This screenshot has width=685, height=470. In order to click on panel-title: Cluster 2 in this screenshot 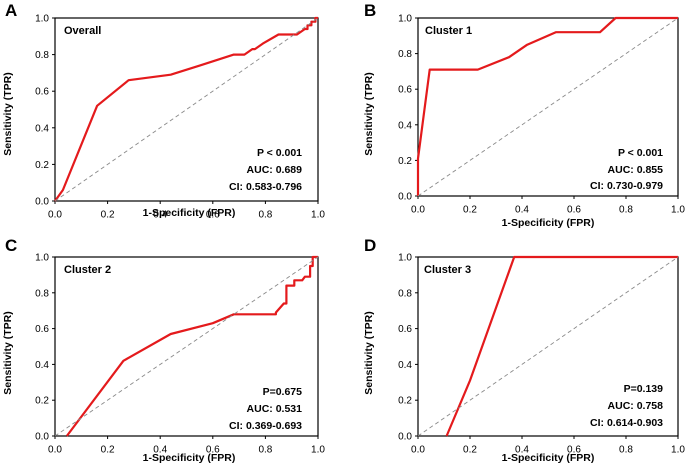, I will do `click(87, 270)`.